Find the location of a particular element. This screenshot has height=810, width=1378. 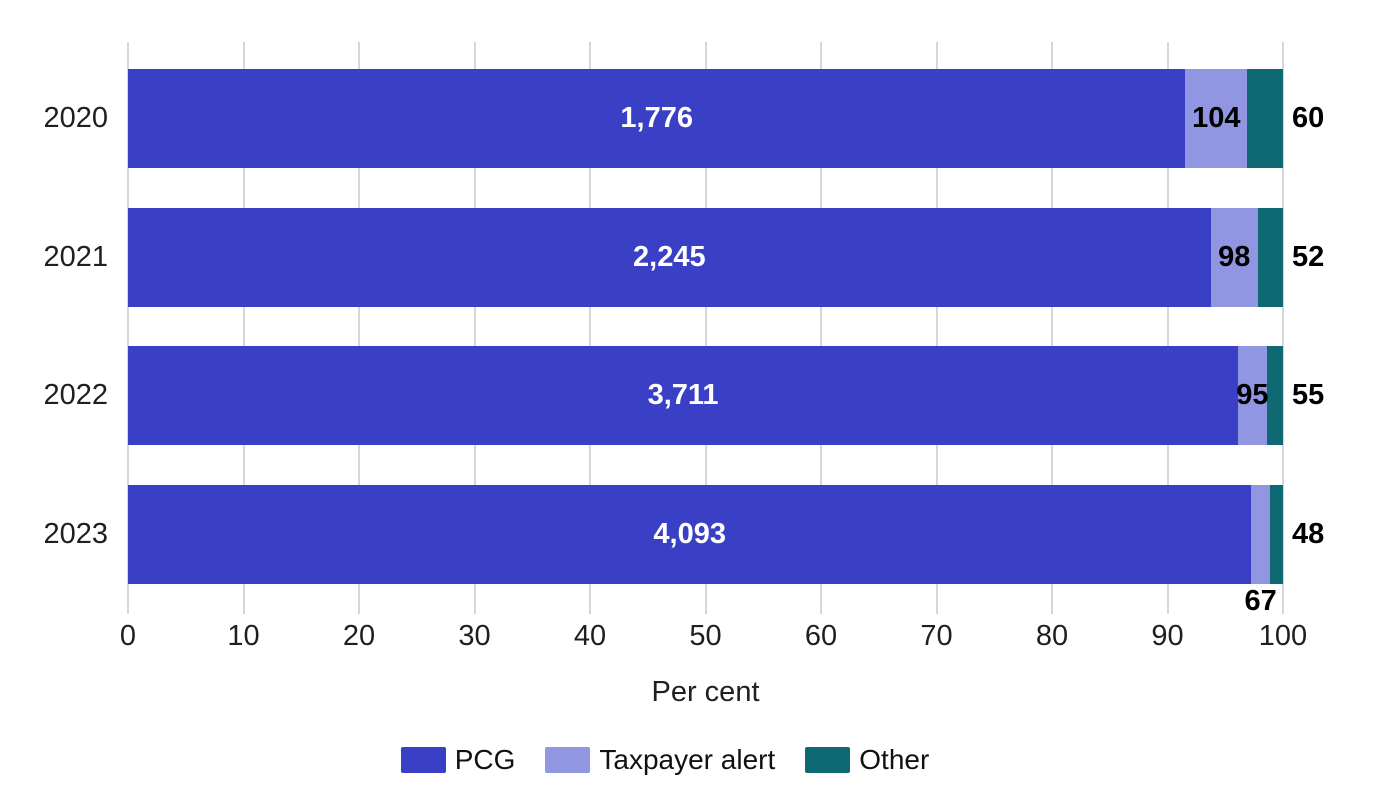

y-axis-label: 2022 is located at coordinates (75, 395).